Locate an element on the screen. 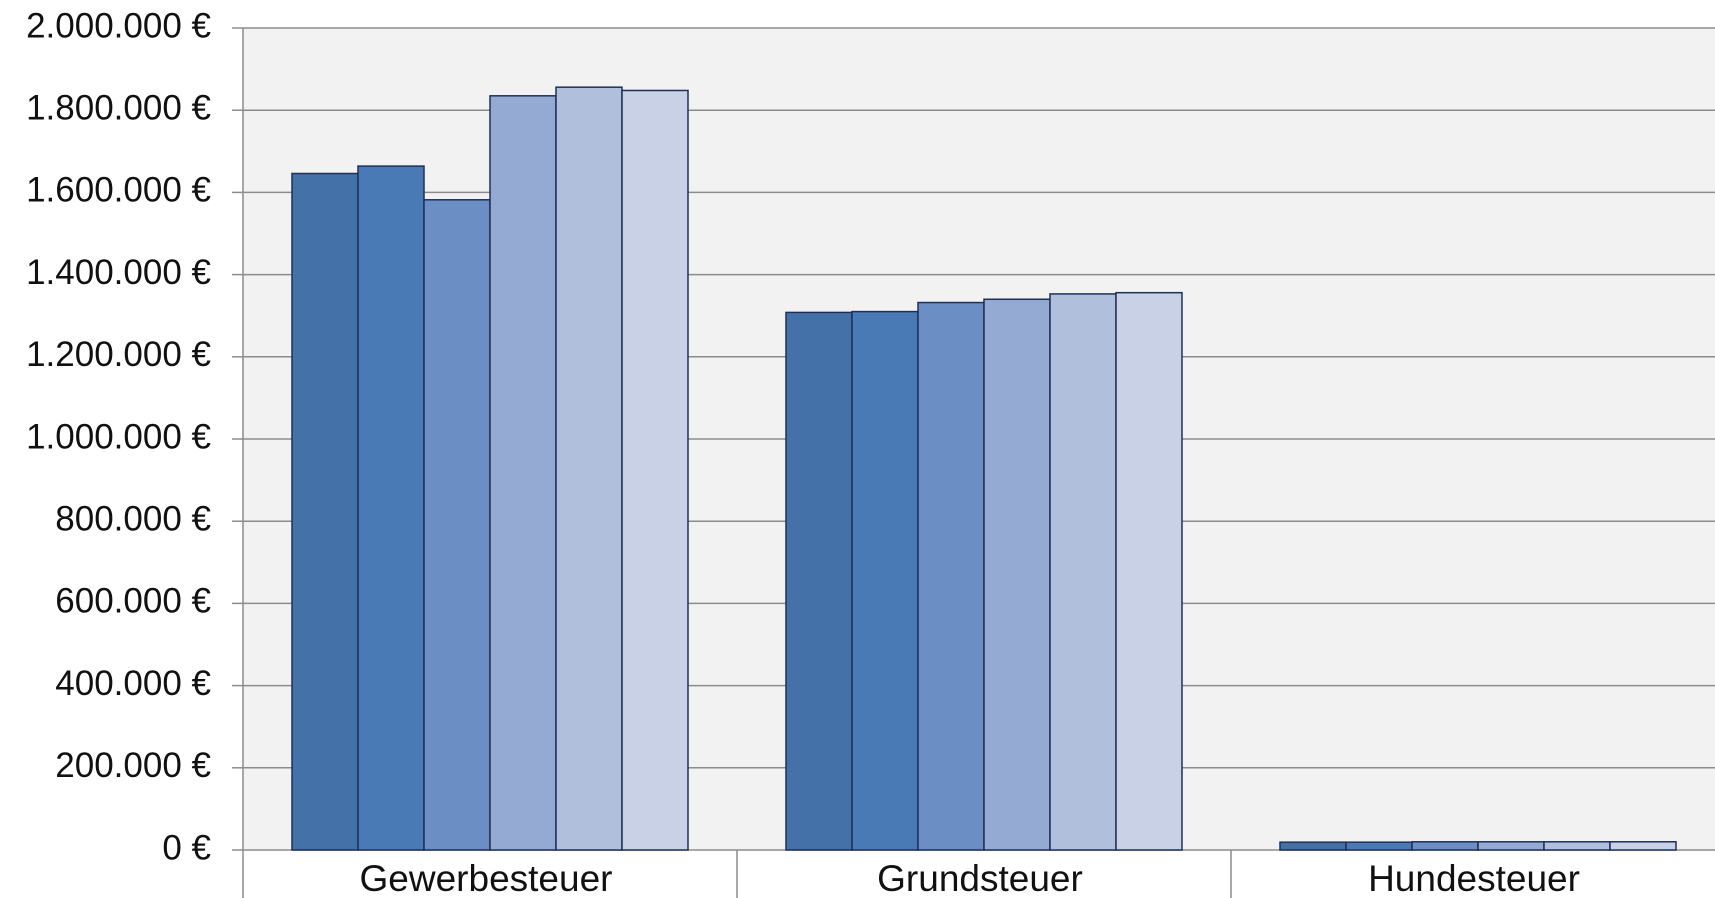 The image size is (1715, 898). x-tick-label: Hundesteuer is located at coordinates (1474, 878).